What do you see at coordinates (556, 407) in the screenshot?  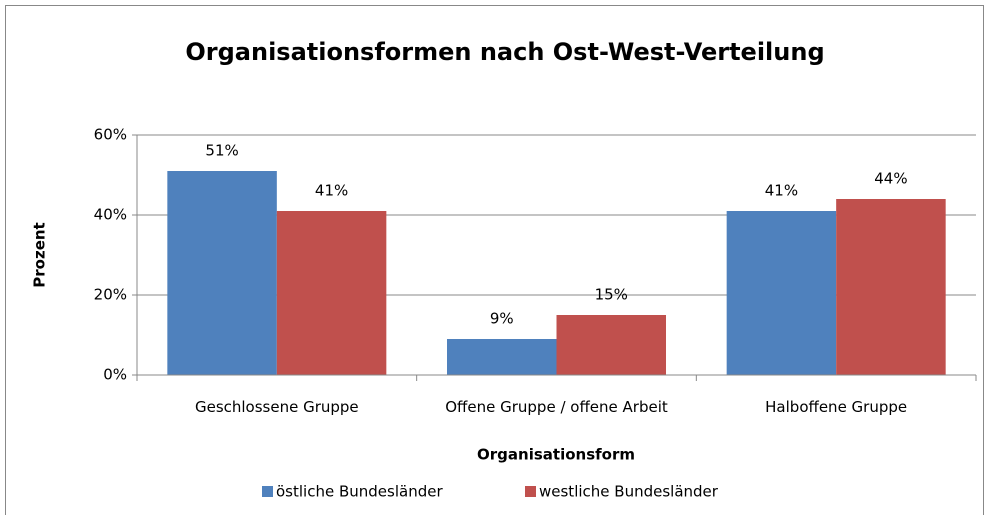 I see `x-tick-label: Offene Gruppe / offene Arbeit` at bounding box center [556, 407].